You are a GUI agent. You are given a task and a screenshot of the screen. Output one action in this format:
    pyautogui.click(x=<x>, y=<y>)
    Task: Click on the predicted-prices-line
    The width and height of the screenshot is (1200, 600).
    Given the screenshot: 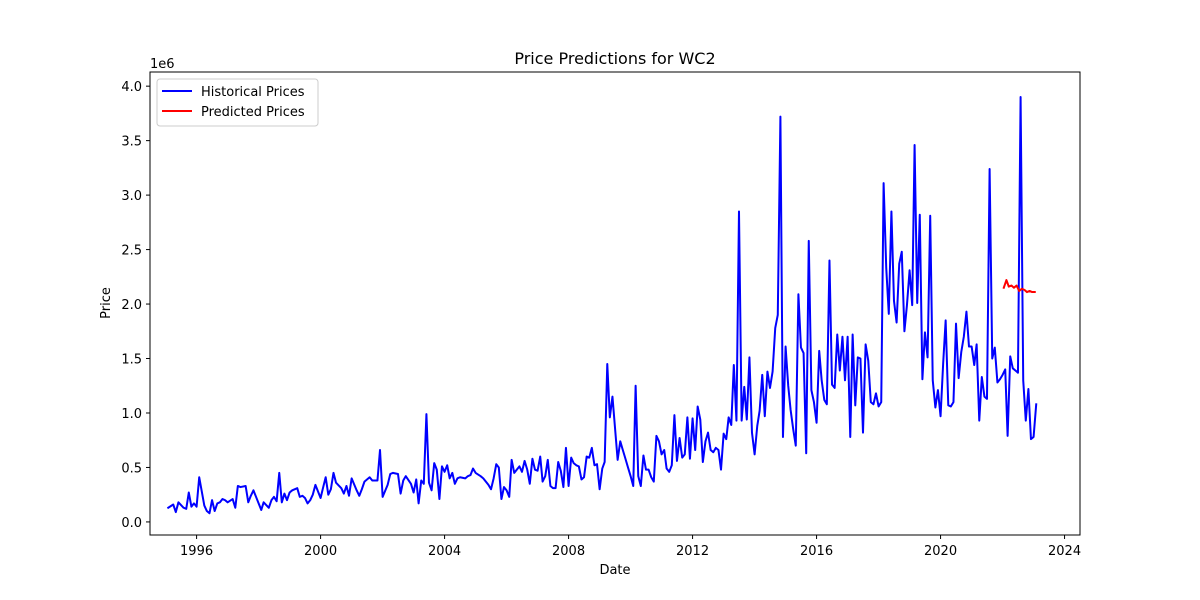 What is the action you would take?
    pyautogui.click(x=1019, y=286)
    